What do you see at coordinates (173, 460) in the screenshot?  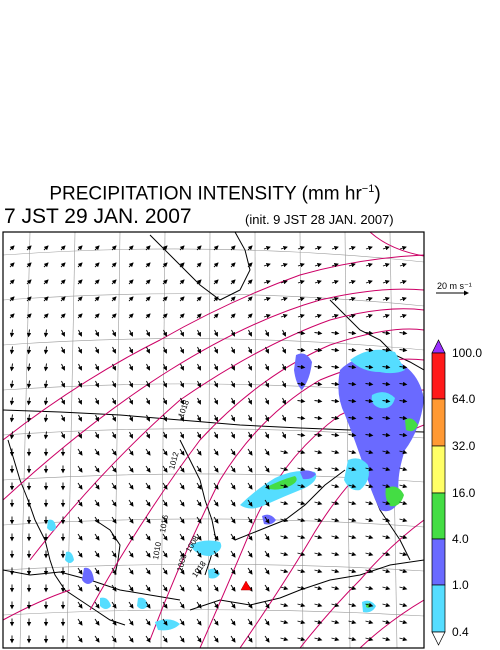 I see `isobar-label: 1012` at bounding box center [173, 460].